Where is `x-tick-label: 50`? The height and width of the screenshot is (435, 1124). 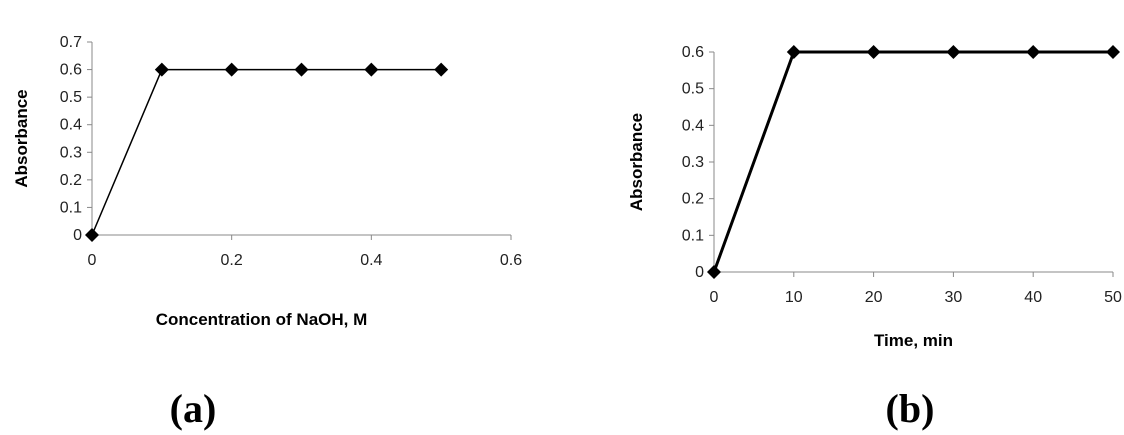
x-tick-label: 50 is located at coordinates (1113, 297).